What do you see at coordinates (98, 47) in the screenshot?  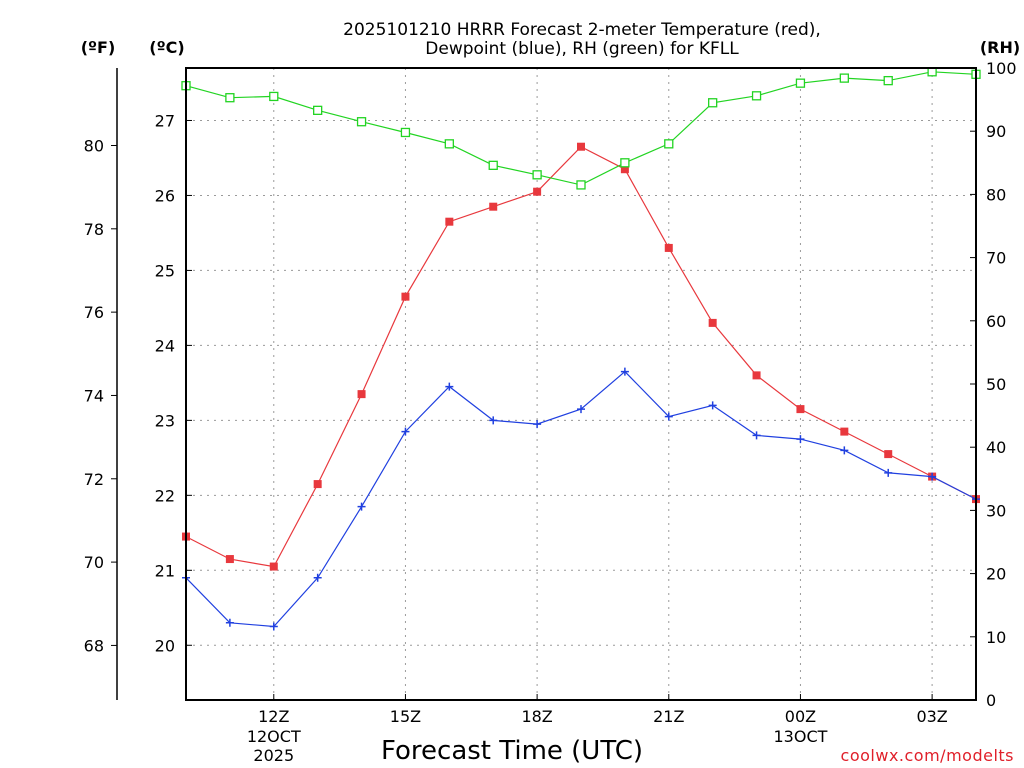 I see `fahrenheit-unit-label: (ºF)` at bounding box center [98, 47].